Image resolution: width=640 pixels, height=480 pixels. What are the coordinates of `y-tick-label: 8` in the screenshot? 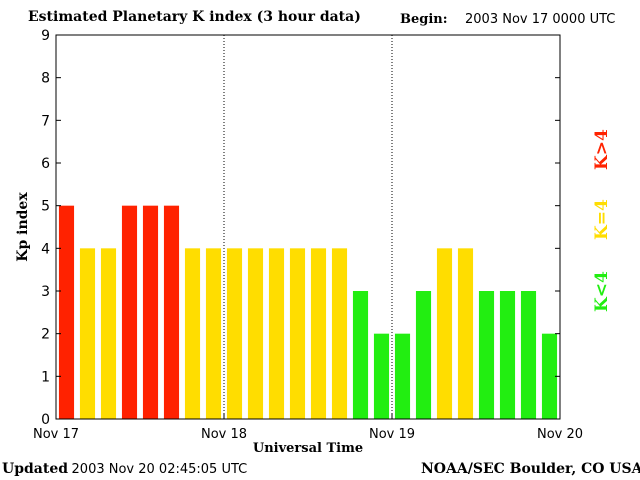 It's located at (45, 79).